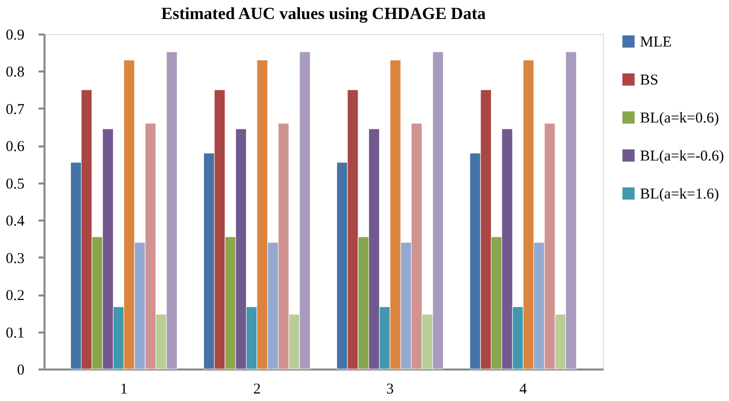 This screenshot has height=401, width=729. What do you see at coordinates (15, 222) in the screenshot?
I see `y-tick-label: 0.4` at bounding box center [15, 222].